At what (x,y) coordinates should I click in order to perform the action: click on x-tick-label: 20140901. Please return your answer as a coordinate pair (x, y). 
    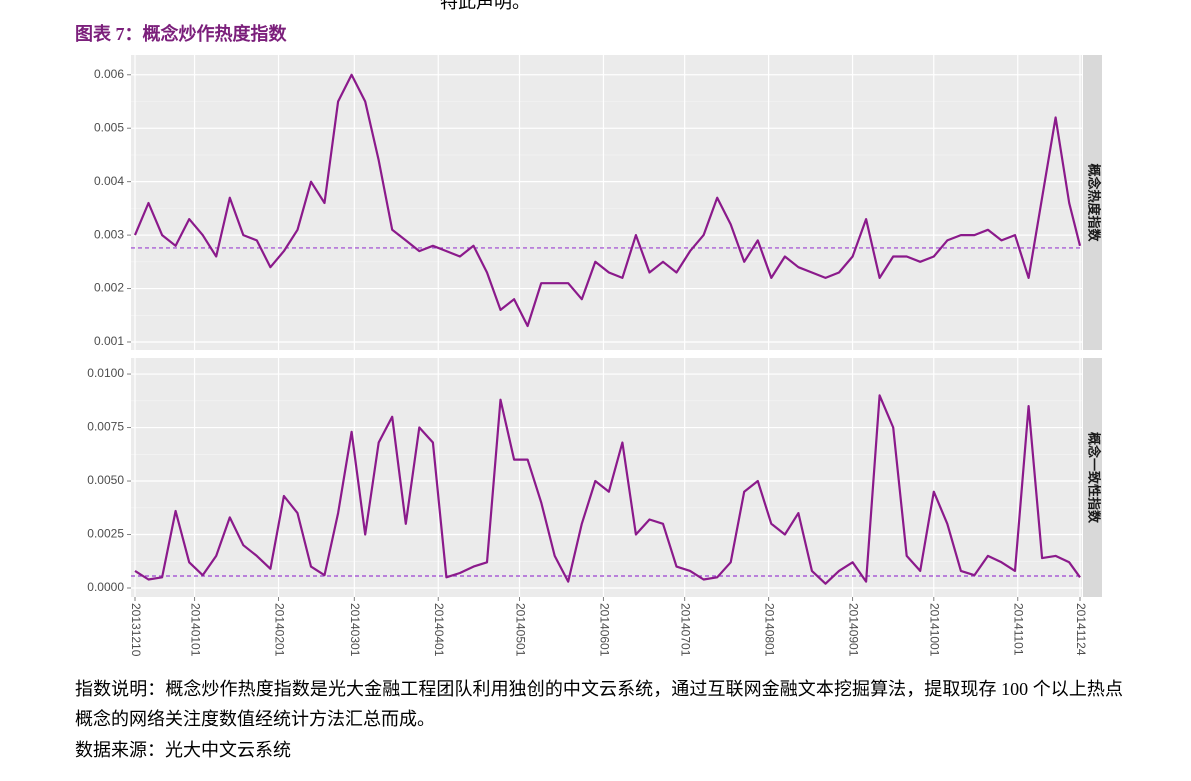
    Looking at the image, I should click on (853, 630).